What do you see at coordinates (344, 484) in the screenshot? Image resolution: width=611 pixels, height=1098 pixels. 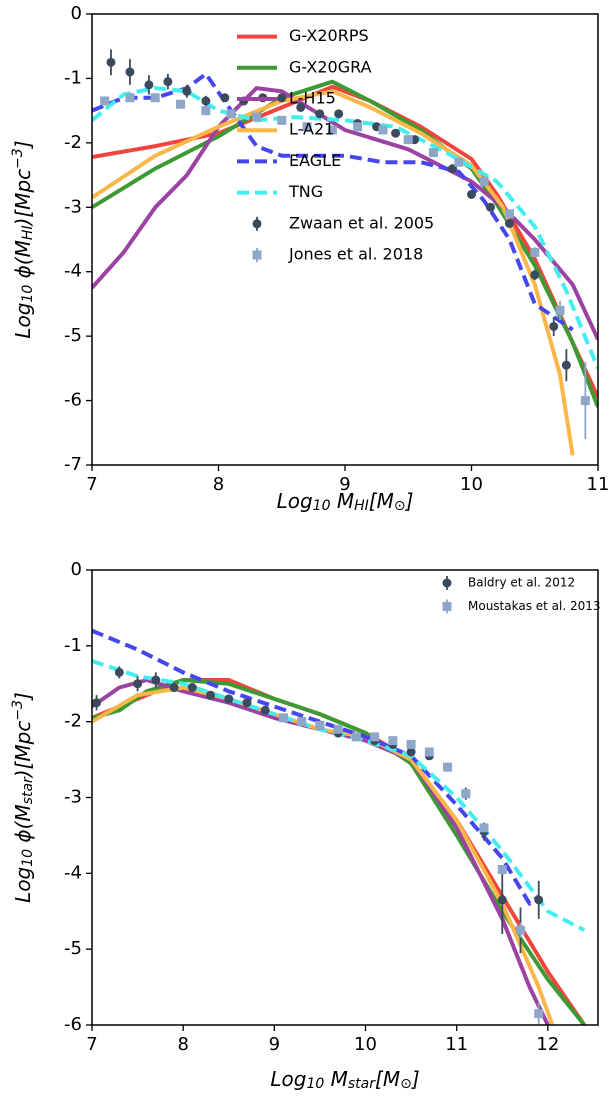 I see `x-tick-label: 9` at bounding box center [344, 484].